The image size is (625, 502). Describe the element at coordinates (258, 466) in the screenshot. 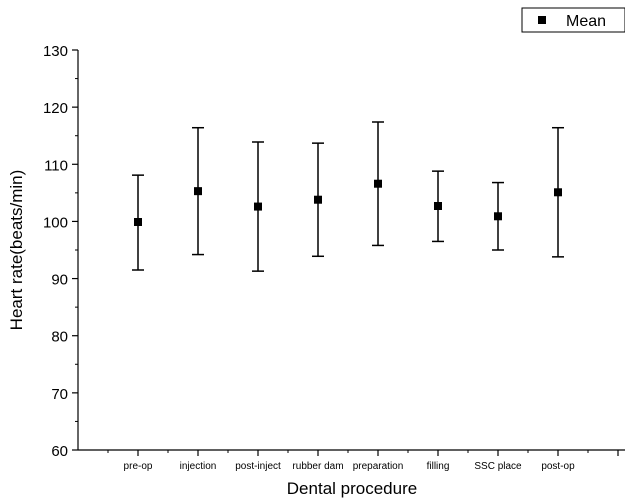

I see `x-tick-label: post-inject` at that location.